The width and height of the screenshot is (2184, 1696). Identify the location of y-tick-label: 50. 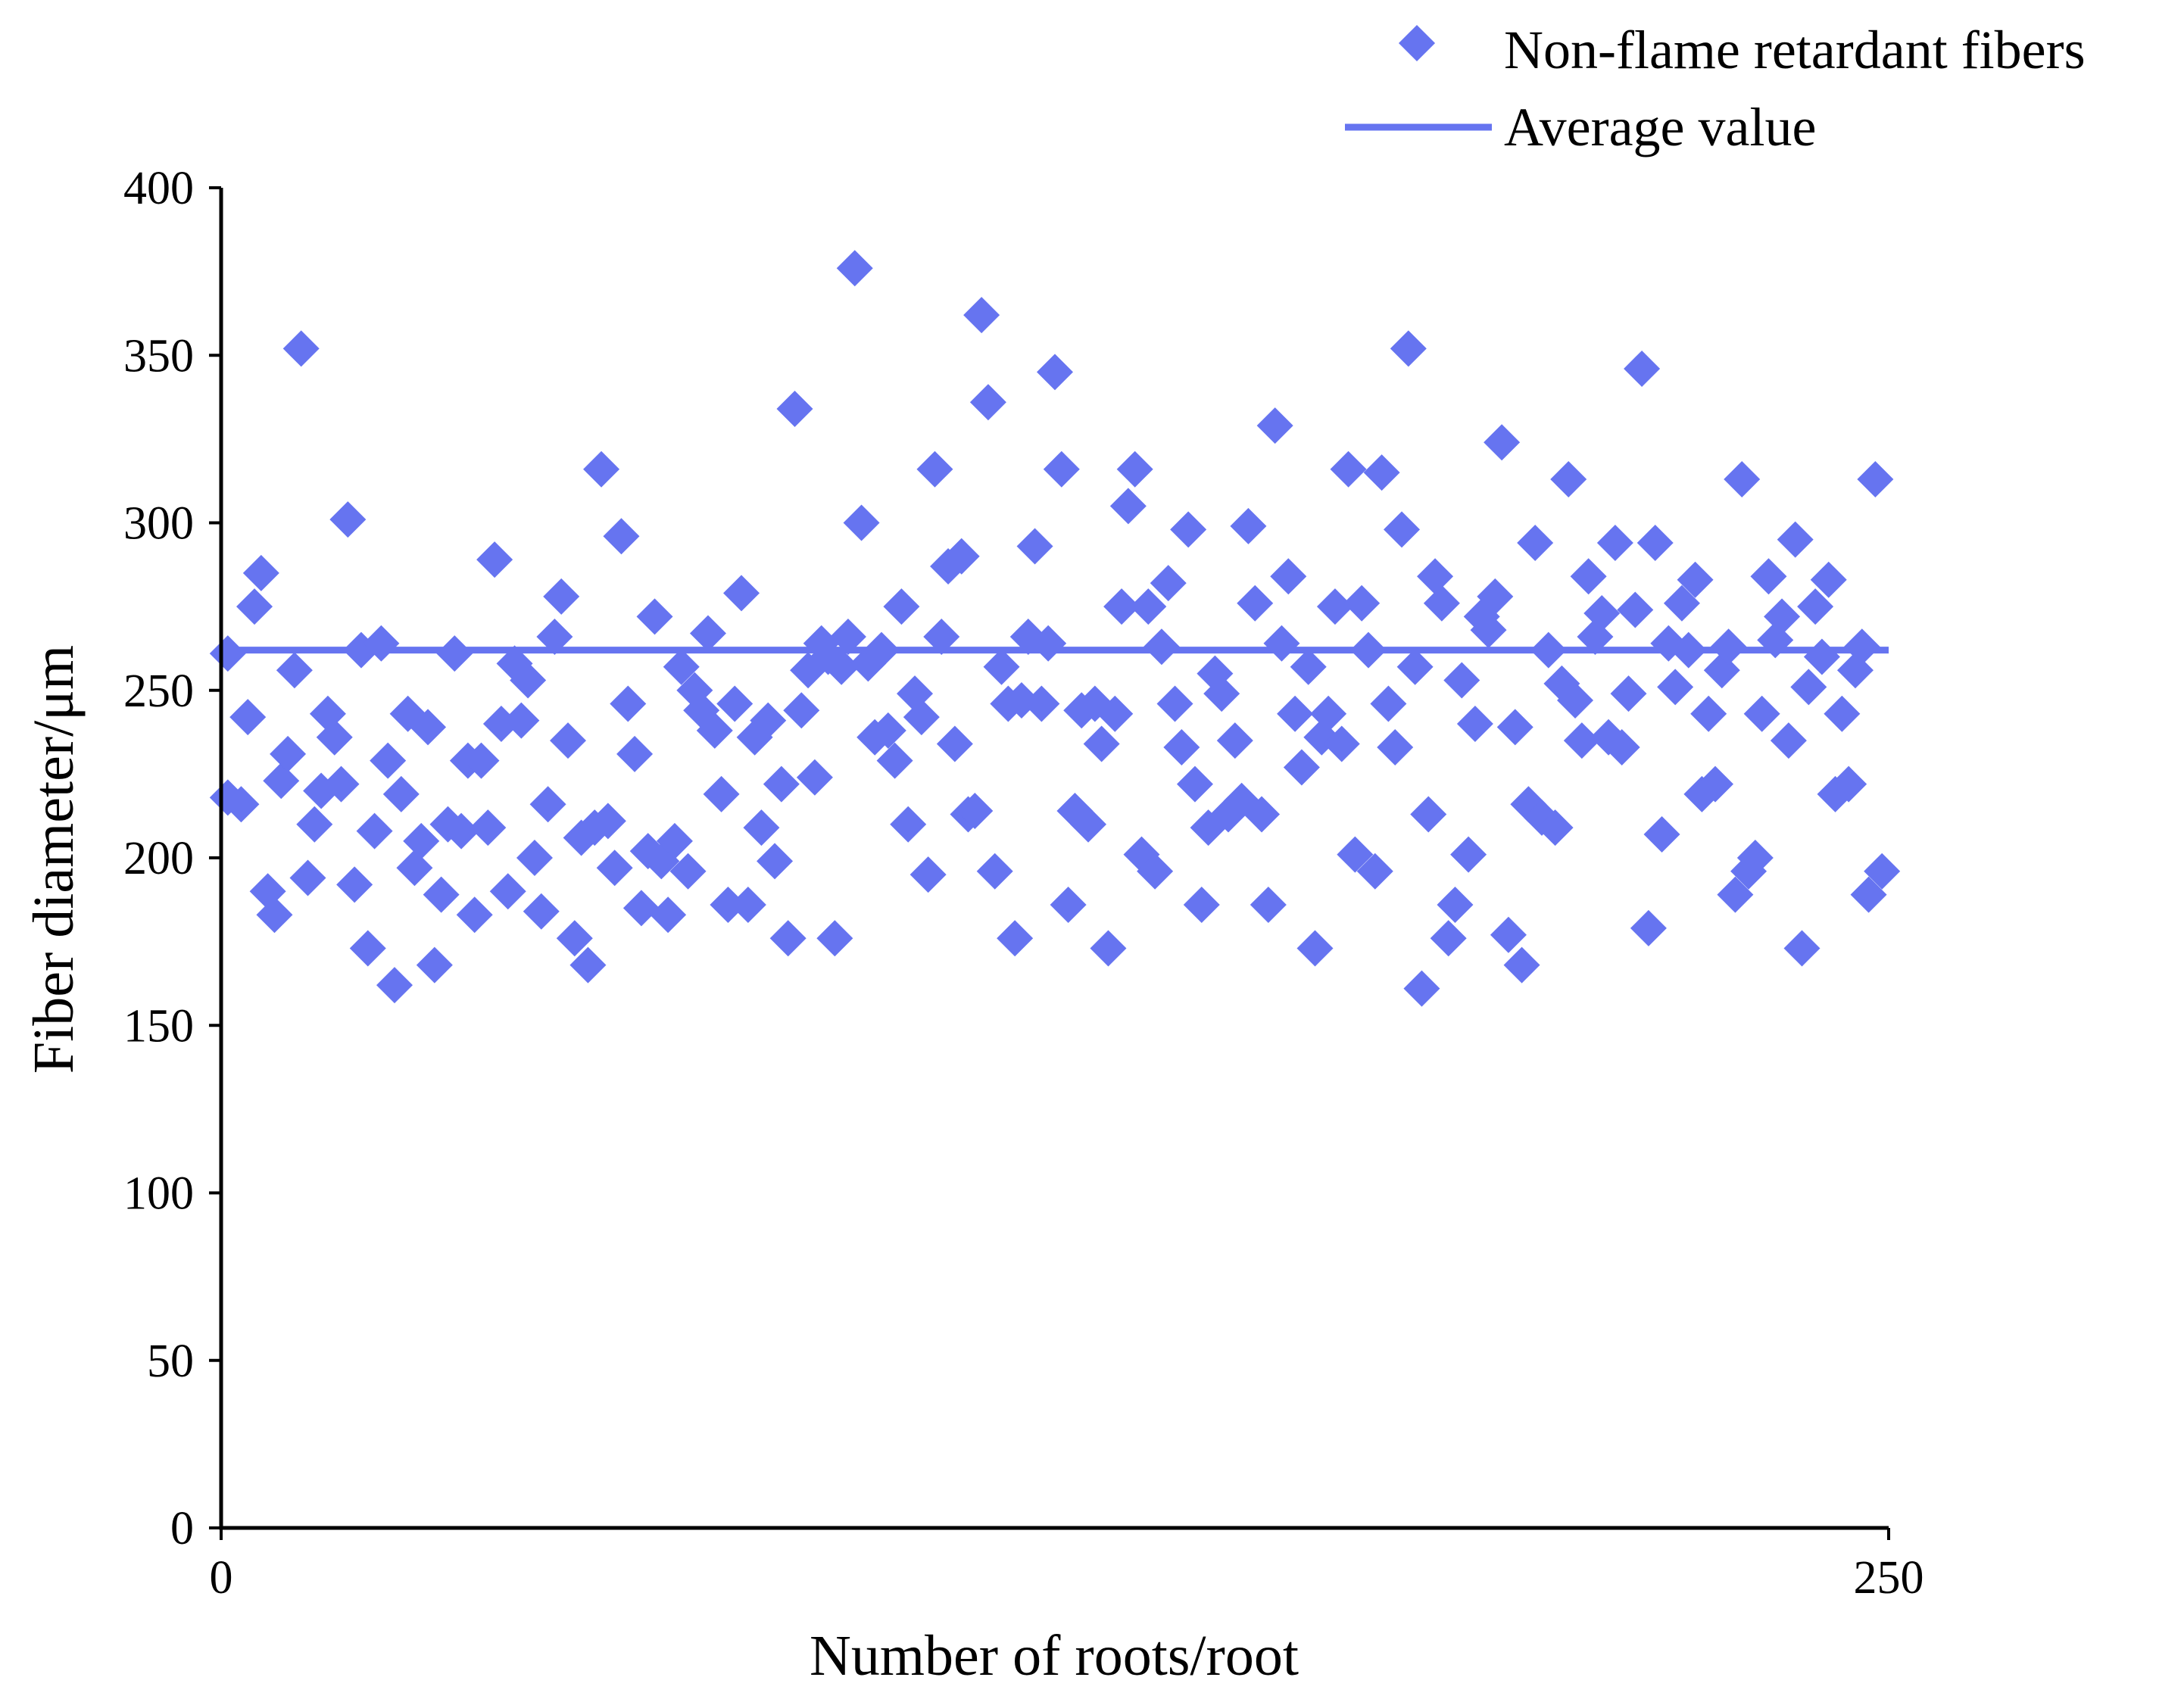
(170, 1361).